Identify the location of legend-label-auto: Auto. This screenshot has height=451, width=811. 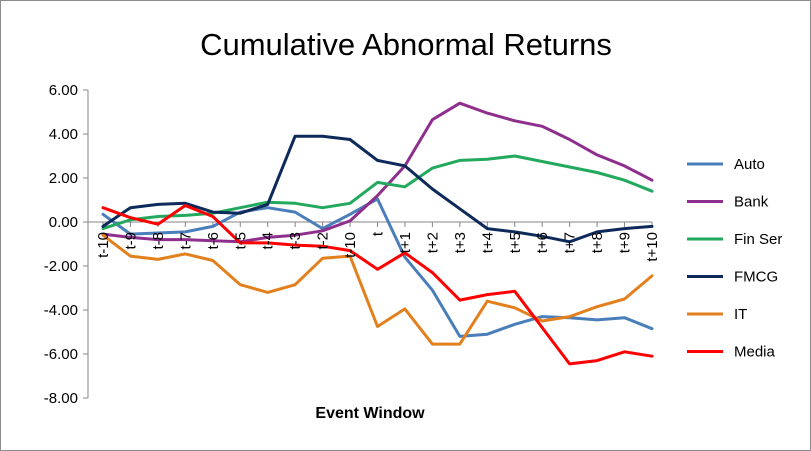
(749, 164).